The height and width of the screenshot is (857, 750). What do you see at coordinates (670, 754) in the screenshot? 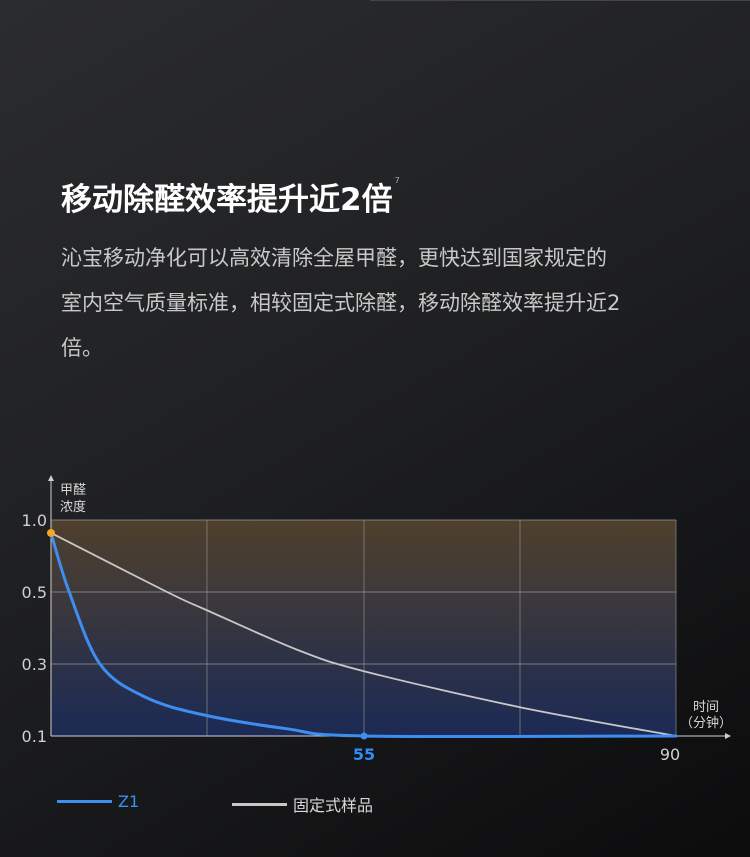
I see `x-tick-label: 90` at bounding box center [670, 754].